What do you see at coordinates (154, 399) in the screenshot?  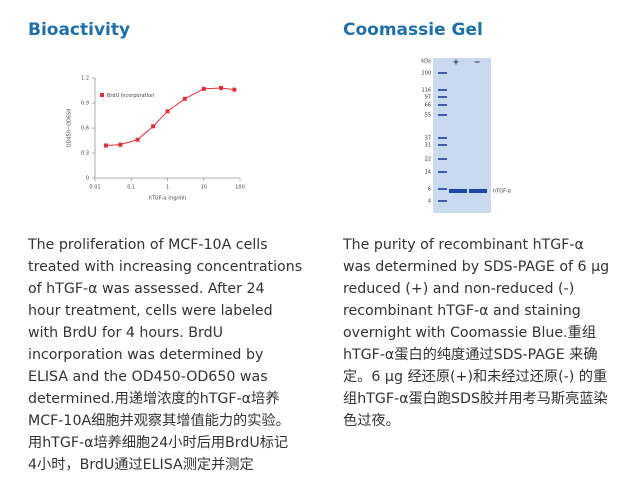 I see `text-line: determined.用递增浓度的hTGF-α培养` at bounding box center [154, 399].